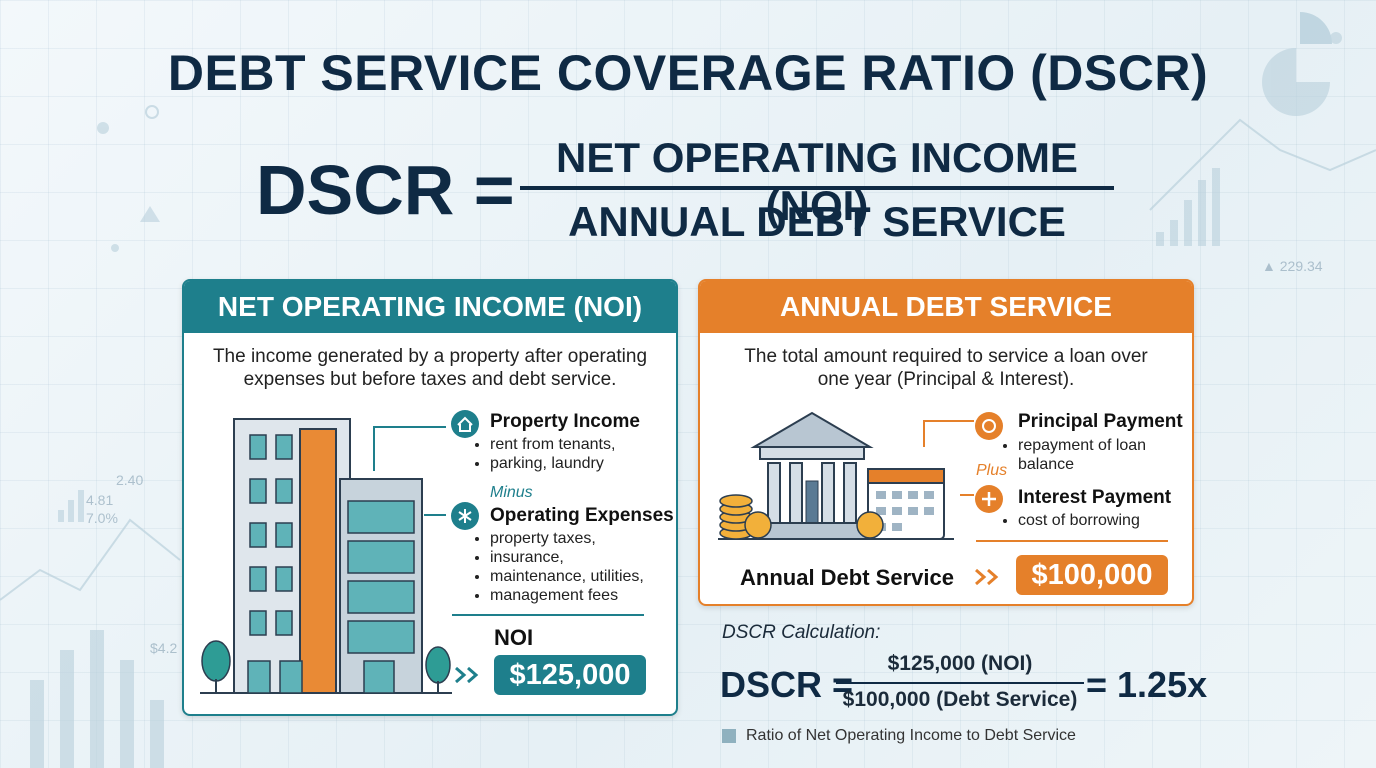  What do you see at coordinates (565, 421) in the screenshot?
I see `income-label: Property Income` at bounding box center [565, 421].